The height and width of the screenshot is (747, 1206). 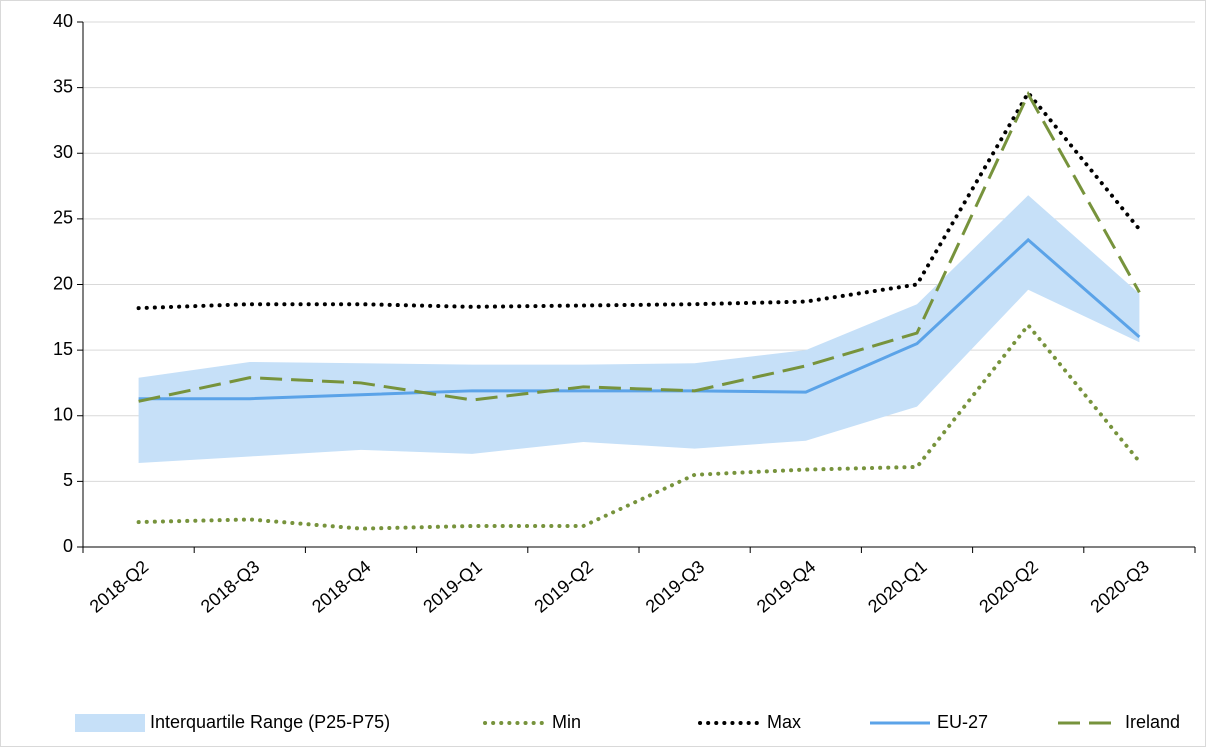 I want to click on y-tick-label: 30, so click(x=63, y=152).